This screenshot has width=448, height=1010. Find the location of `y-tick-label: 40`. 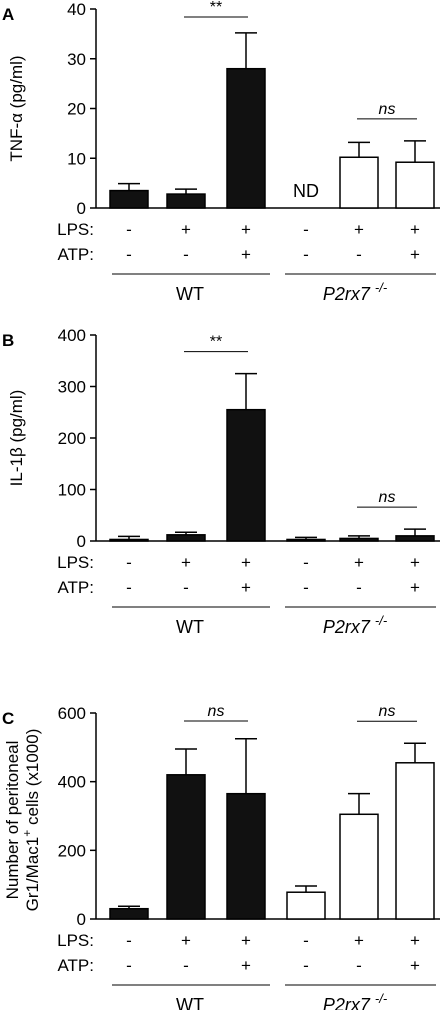

y-tick-label: 40 is located at coordinates (76, 9).